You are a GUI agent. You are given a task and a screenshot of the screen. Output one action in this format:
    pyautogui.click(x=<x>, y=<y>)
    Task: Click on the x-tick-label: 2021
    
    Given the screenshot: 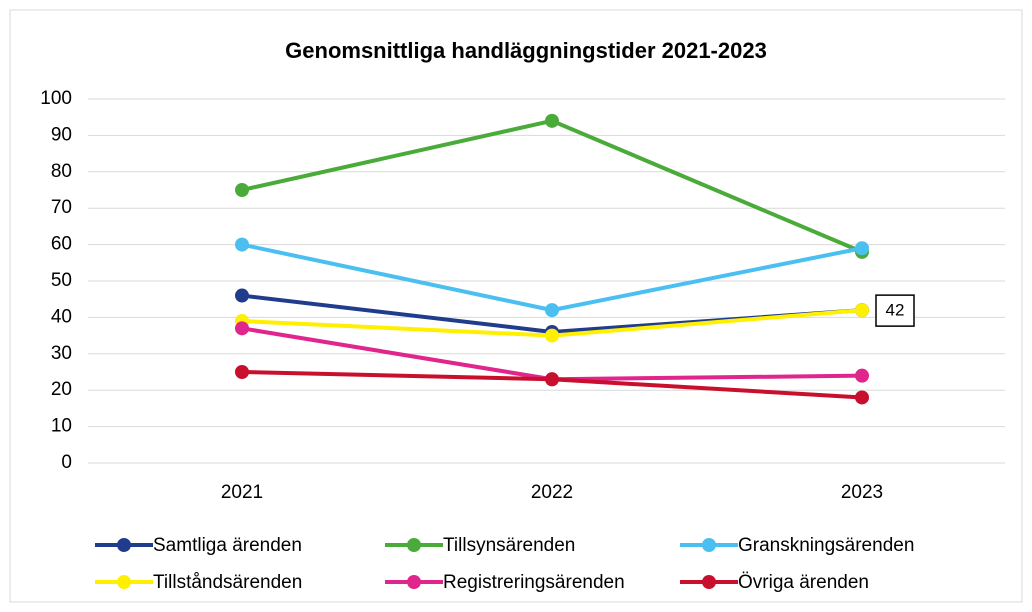 What is the action you would take?
    pyautogui.click(x=242, y=492)
    